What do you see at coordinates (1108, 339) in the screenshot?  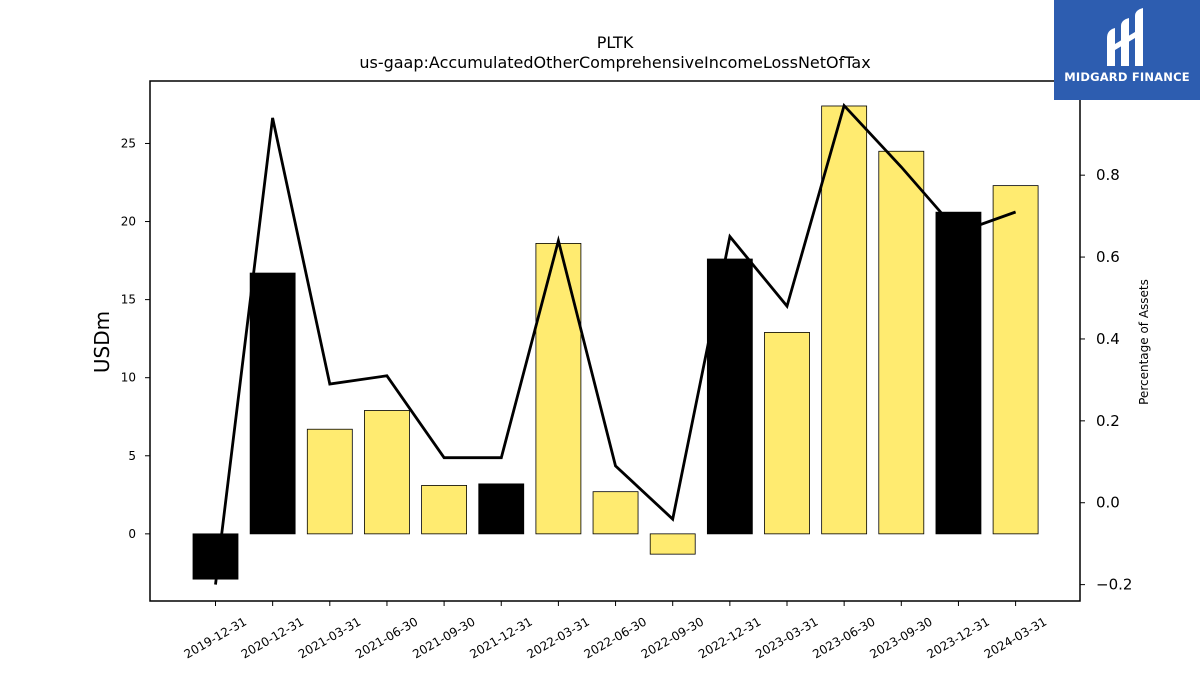 I see `y2-tick-label: 0.4` at bounding box center [1108, 339].